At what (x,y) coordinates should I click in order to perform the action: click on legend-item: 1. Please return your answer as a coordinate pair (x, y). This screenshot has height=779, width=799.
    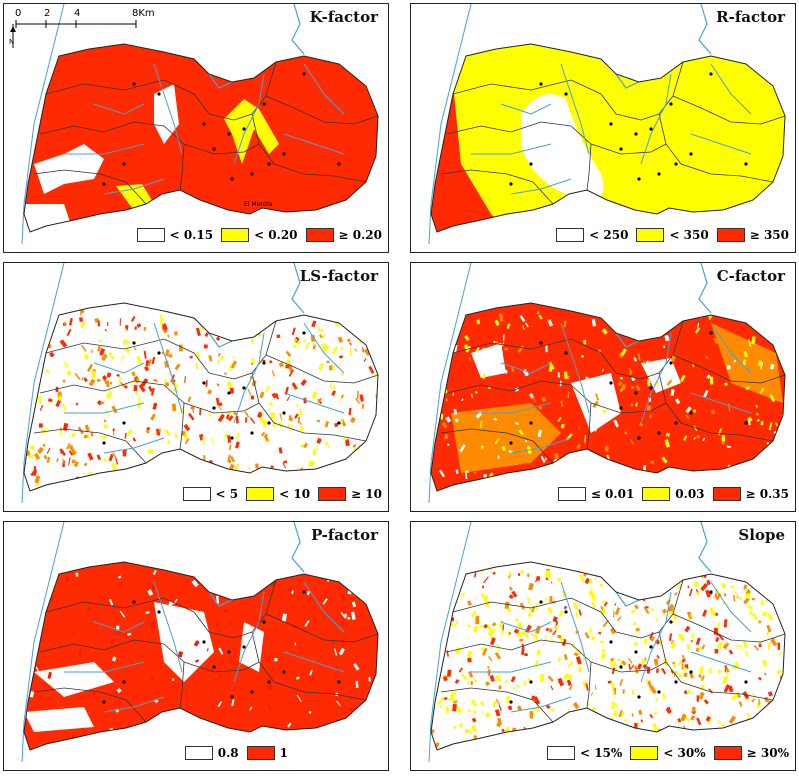
    Looking at the image, I should click on (267, 753).